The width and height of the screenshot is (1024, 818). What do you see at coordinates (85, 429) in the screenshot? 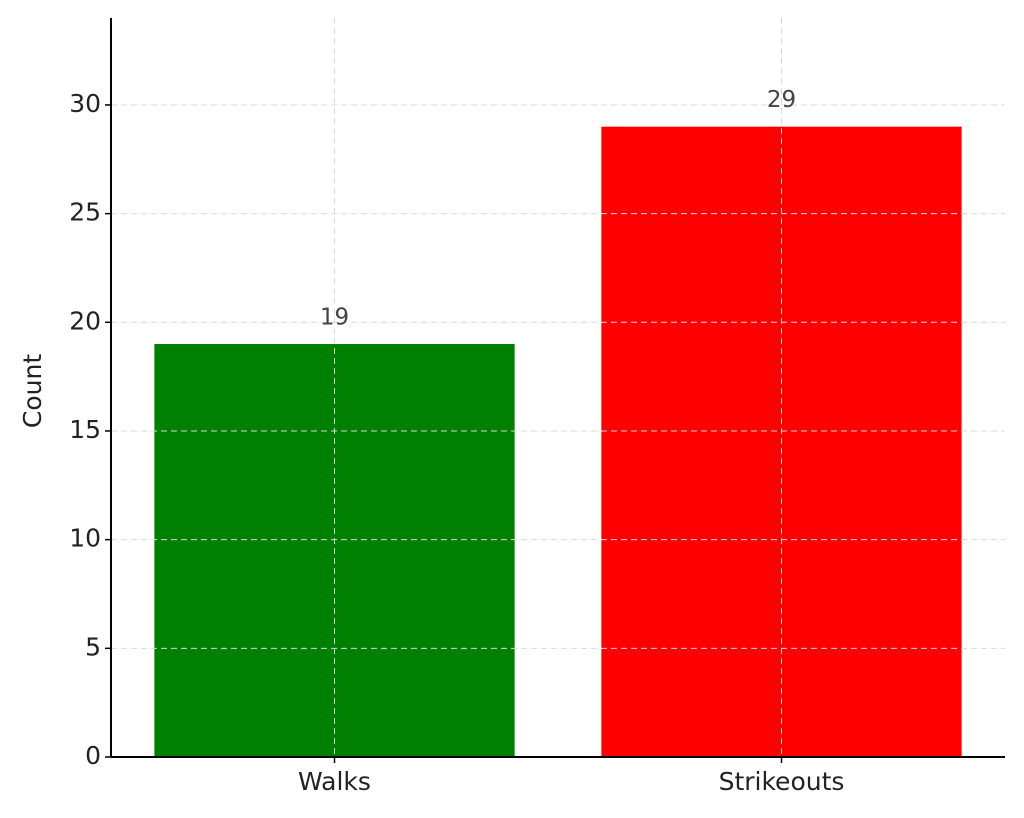
I see `y-tick-label: 15` at bounding box center [85, 429].